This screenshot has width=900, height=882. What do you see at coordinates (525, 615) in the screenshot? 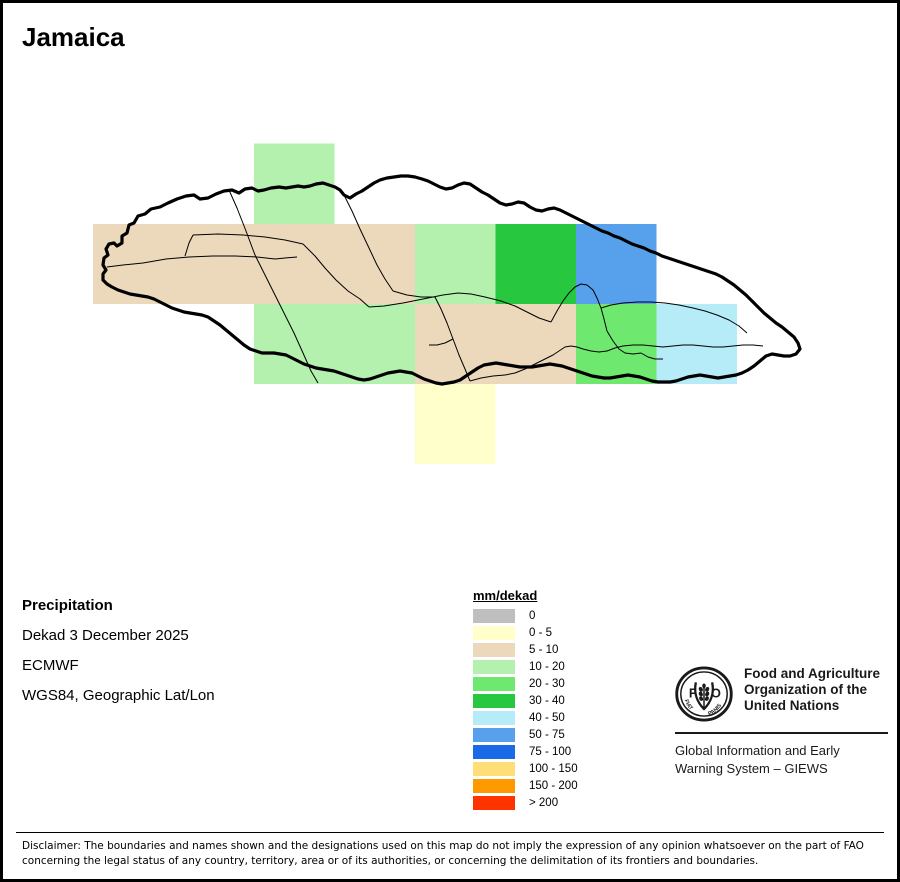
I see `legend-item: 0` at bounding box center [525, 615].